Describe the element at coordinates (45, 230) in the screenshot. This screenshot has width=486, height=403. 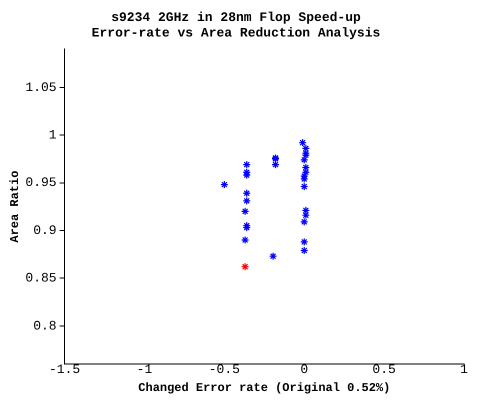
I see `y-tick-label: 0.9` at that location.